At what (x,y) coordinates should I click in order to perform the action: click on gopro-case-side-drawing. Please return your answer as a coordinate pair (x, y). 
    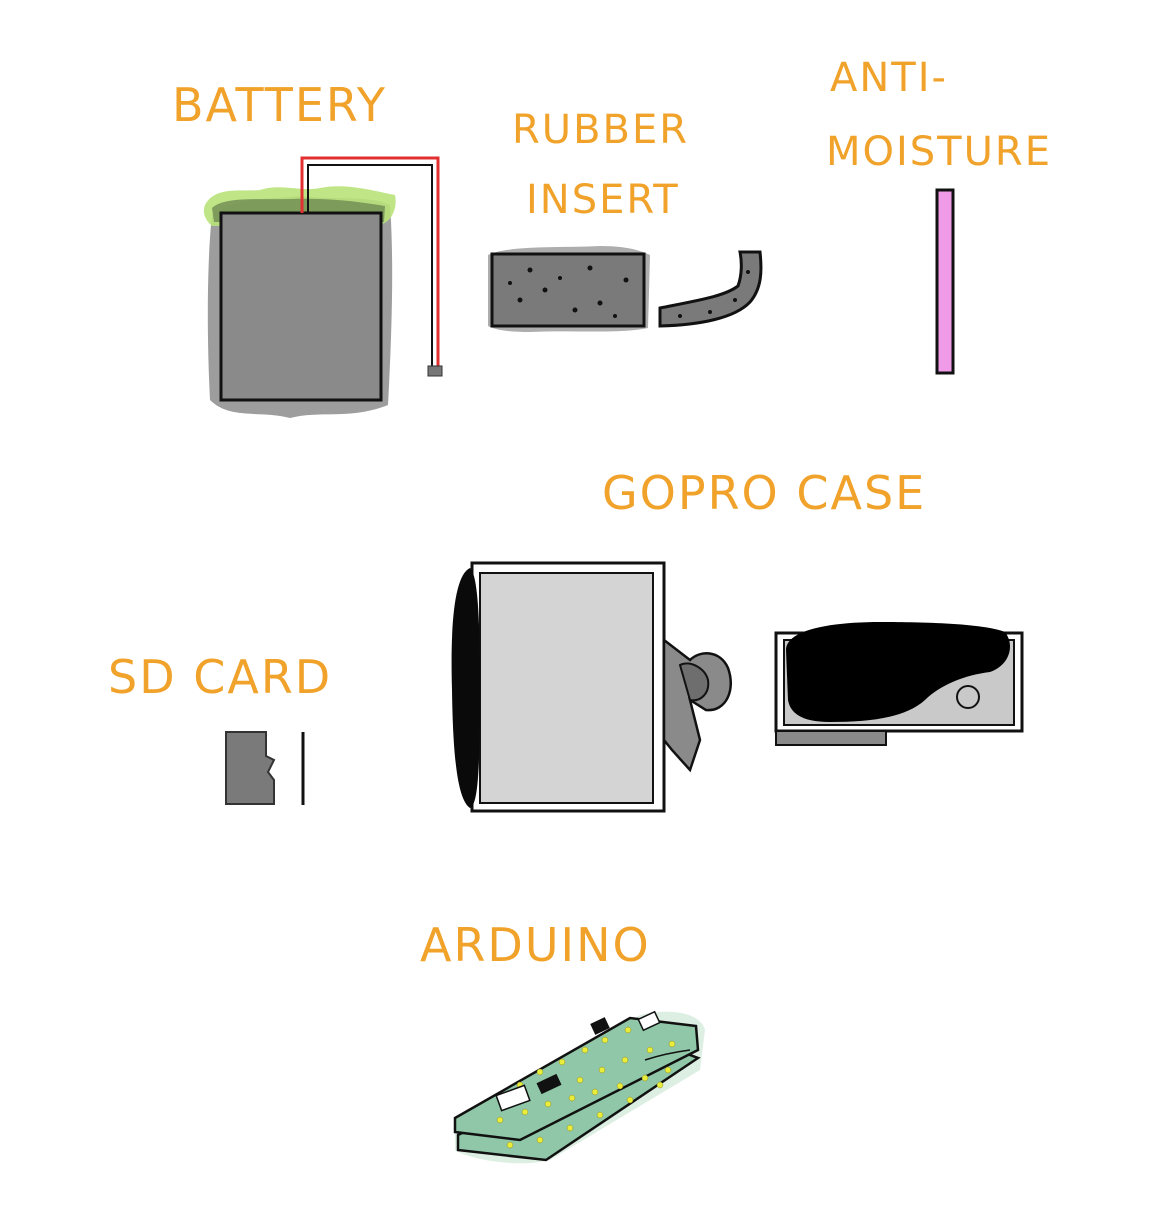
    Looking at the image, I should click on (899, 684).